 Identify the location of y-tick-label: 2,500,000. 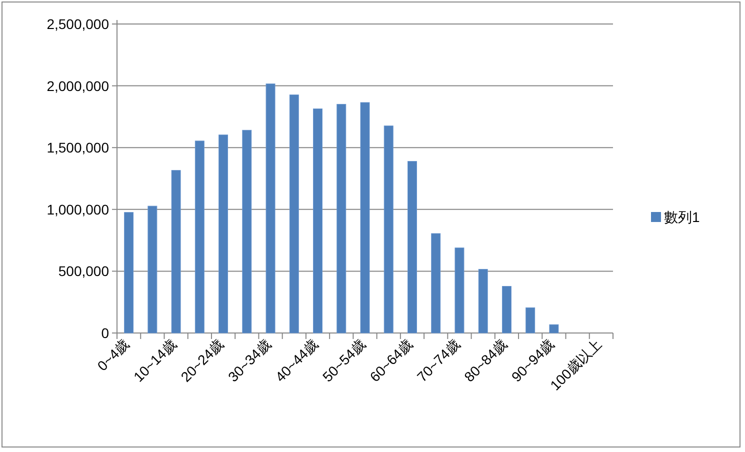
(78, 24).